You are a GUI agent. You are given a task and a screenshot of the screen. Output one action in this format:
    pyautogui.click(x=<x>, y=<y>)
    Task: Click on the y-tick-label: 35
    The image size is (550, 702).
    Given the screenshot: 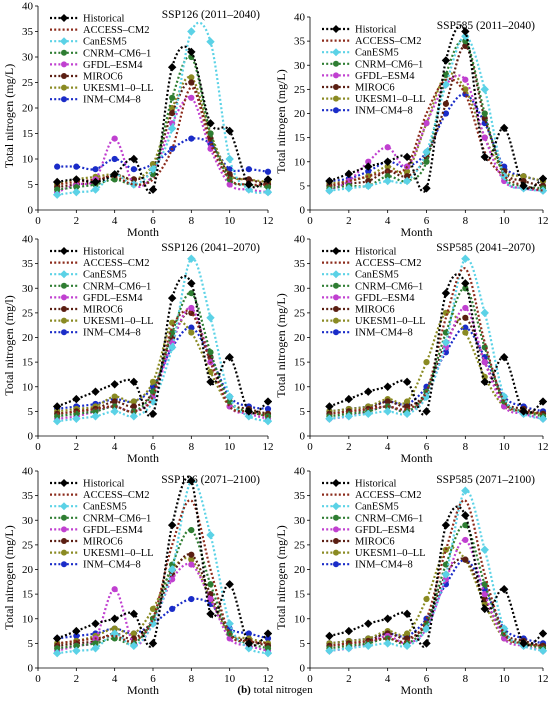 What is the action you would take?
    pyautogui.click(x=28, y=496)
    